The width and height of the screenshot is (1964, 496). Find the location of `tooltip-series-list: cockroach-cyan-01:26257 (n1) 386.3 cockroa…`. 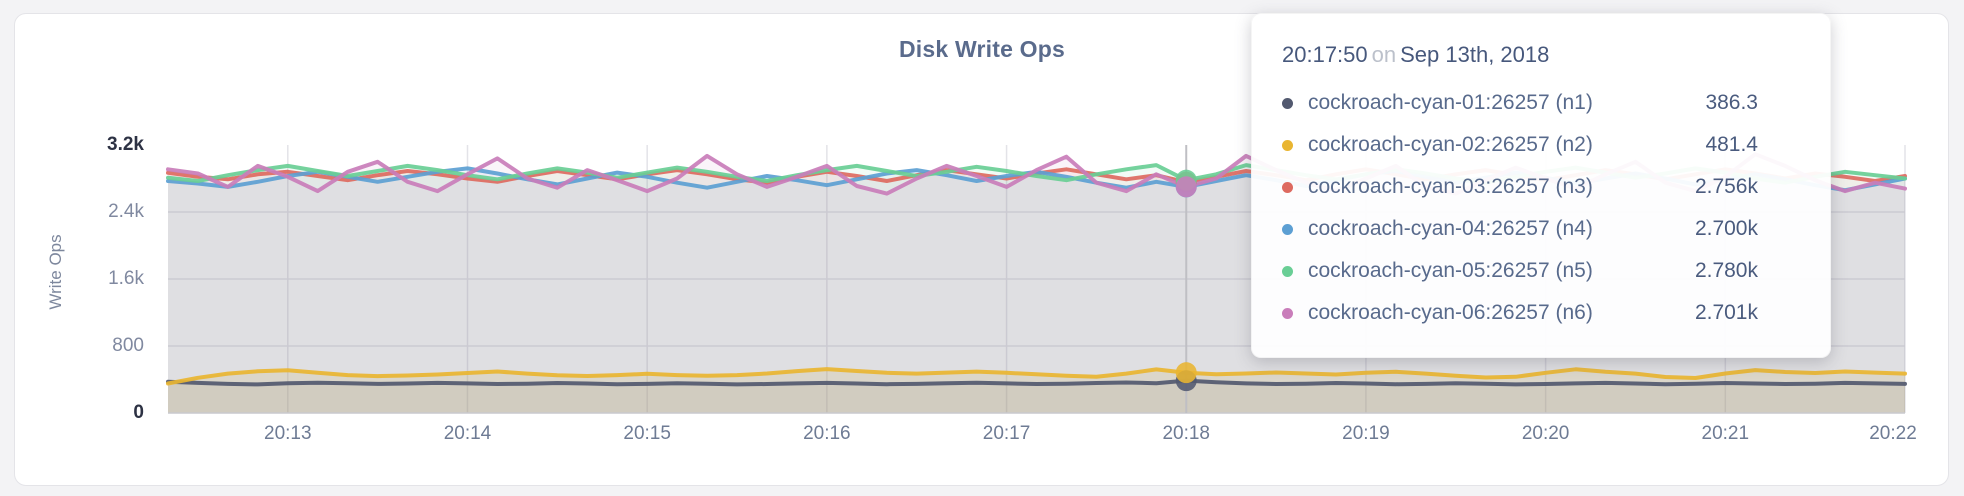

tooltip-series-list: cockroach-cyan-01:26257 (n1) 386.3 cockroa… is located at coordinates (1520, 208).